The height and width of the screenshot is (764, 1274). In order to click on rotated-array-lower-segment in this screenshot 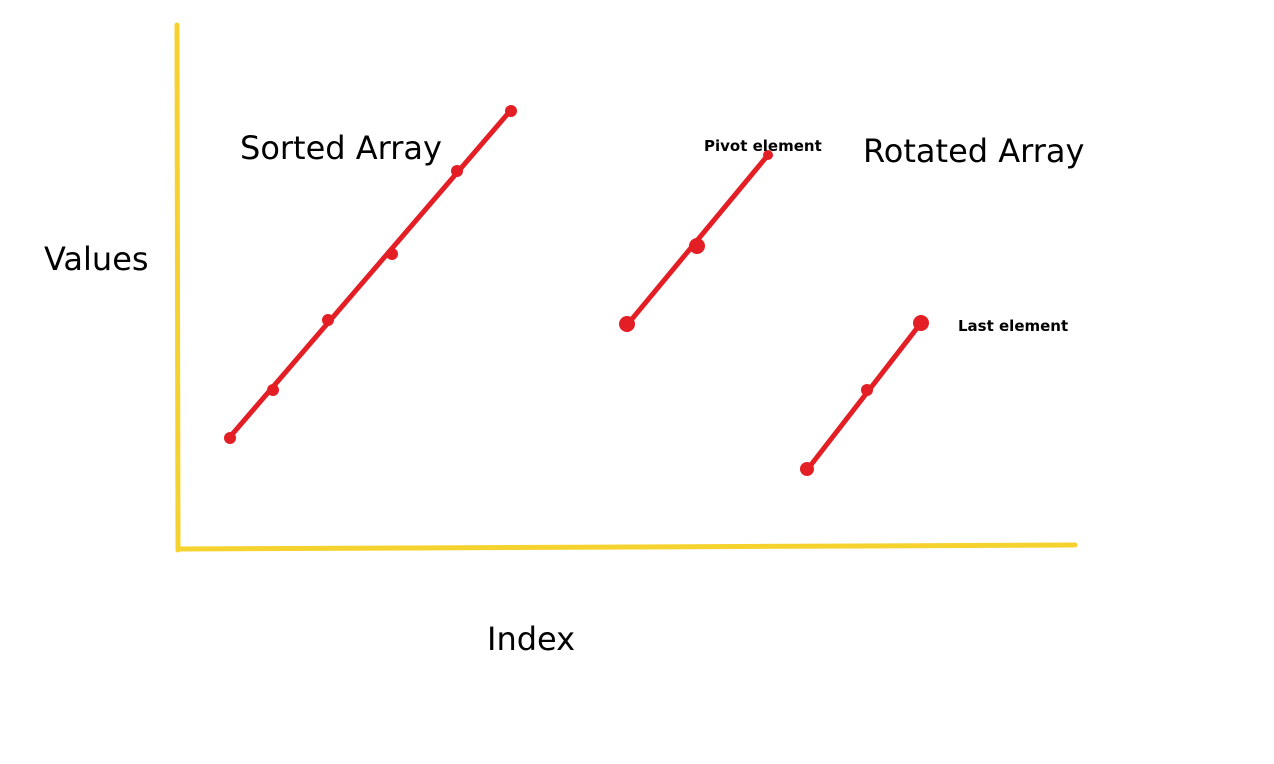, I will do `click(864, 395)`.